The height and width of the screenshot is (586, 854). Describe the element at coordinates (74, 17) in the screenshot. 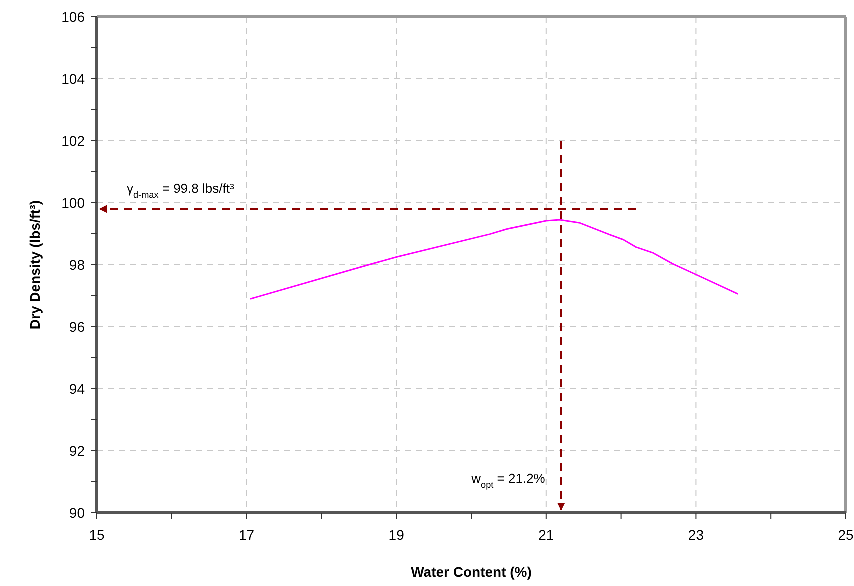

I see `y-tick-label: 106` at that location.